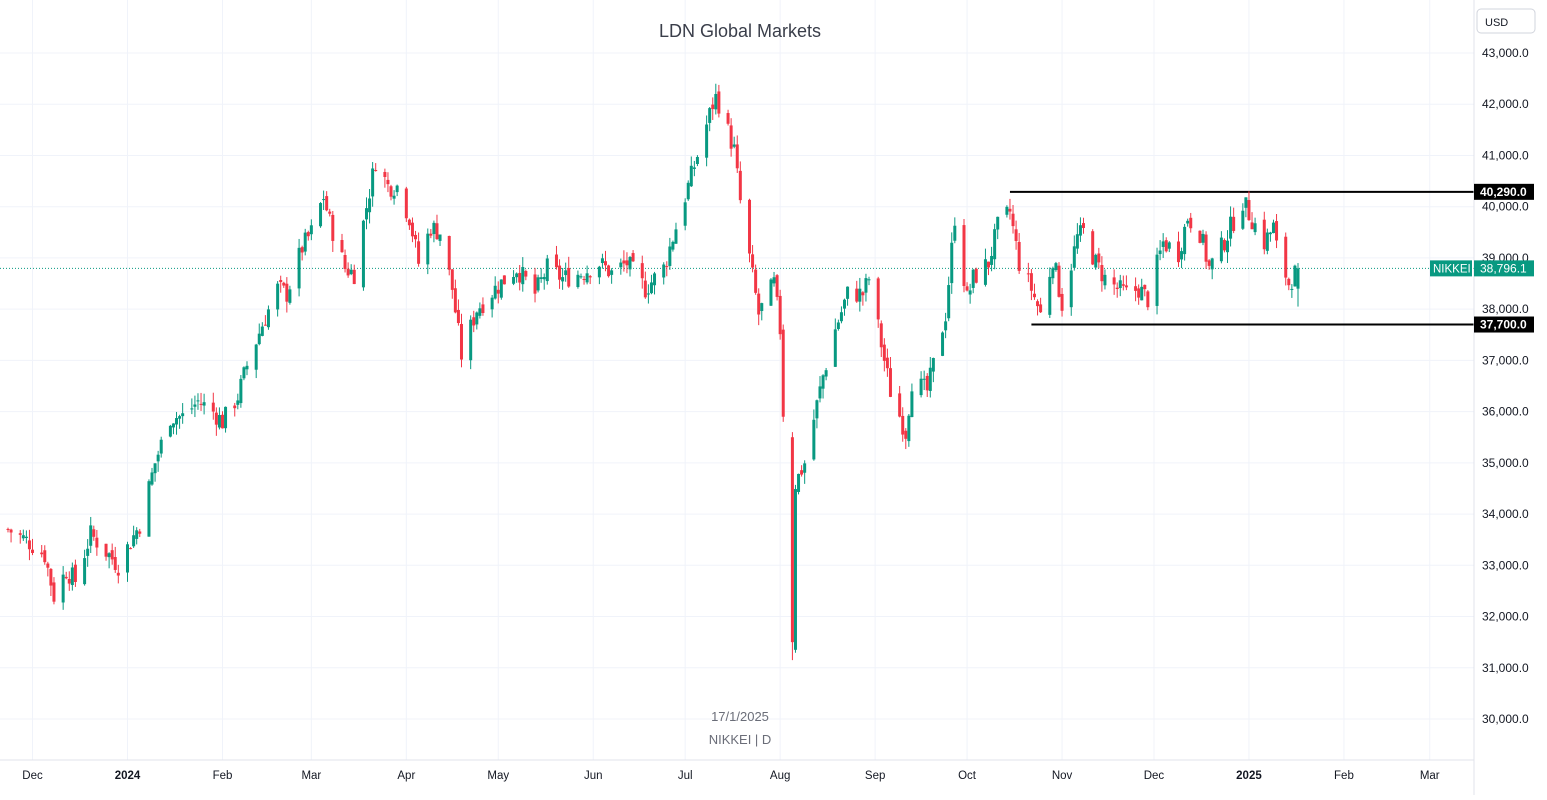 The image size is (1547, 800). Describe the element at coordinates (780, 776) in the screenshot. I see `time-tick-label: Aug` at that location.